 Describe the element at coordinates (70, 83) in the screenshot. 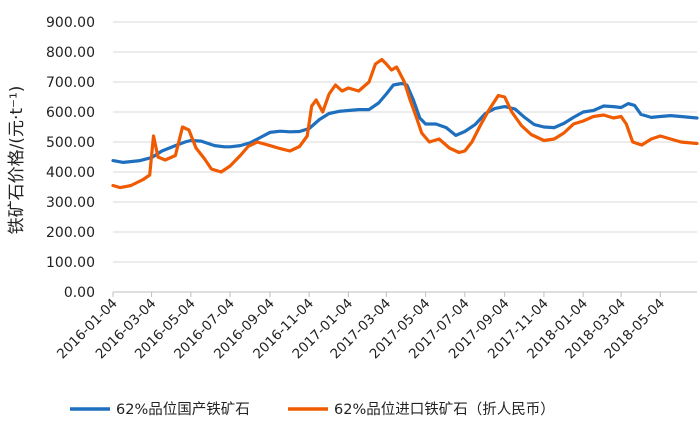

I see `y-tick-label: 700.00` at that location.